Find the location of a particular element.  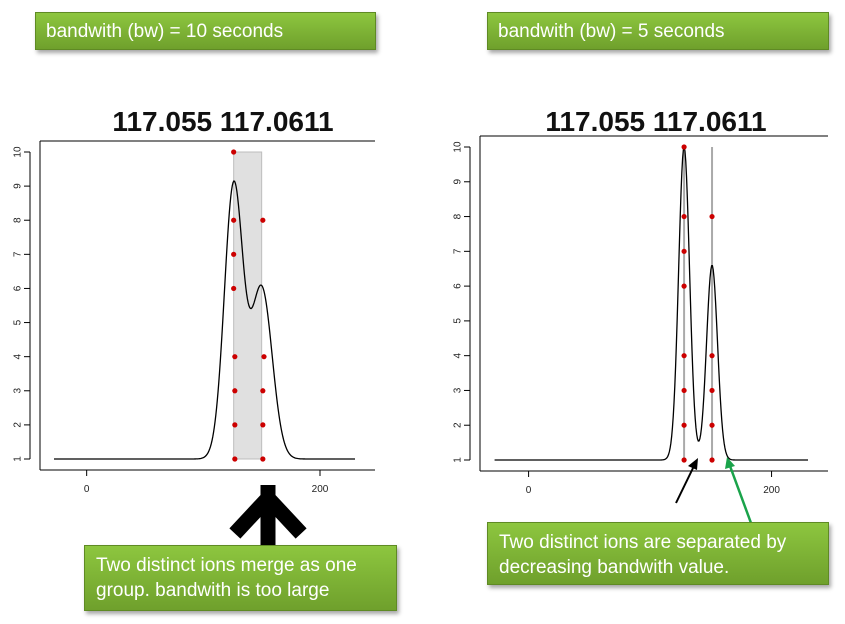

right-y-tick-label-3: 3 is located at coordinates (458, 390).